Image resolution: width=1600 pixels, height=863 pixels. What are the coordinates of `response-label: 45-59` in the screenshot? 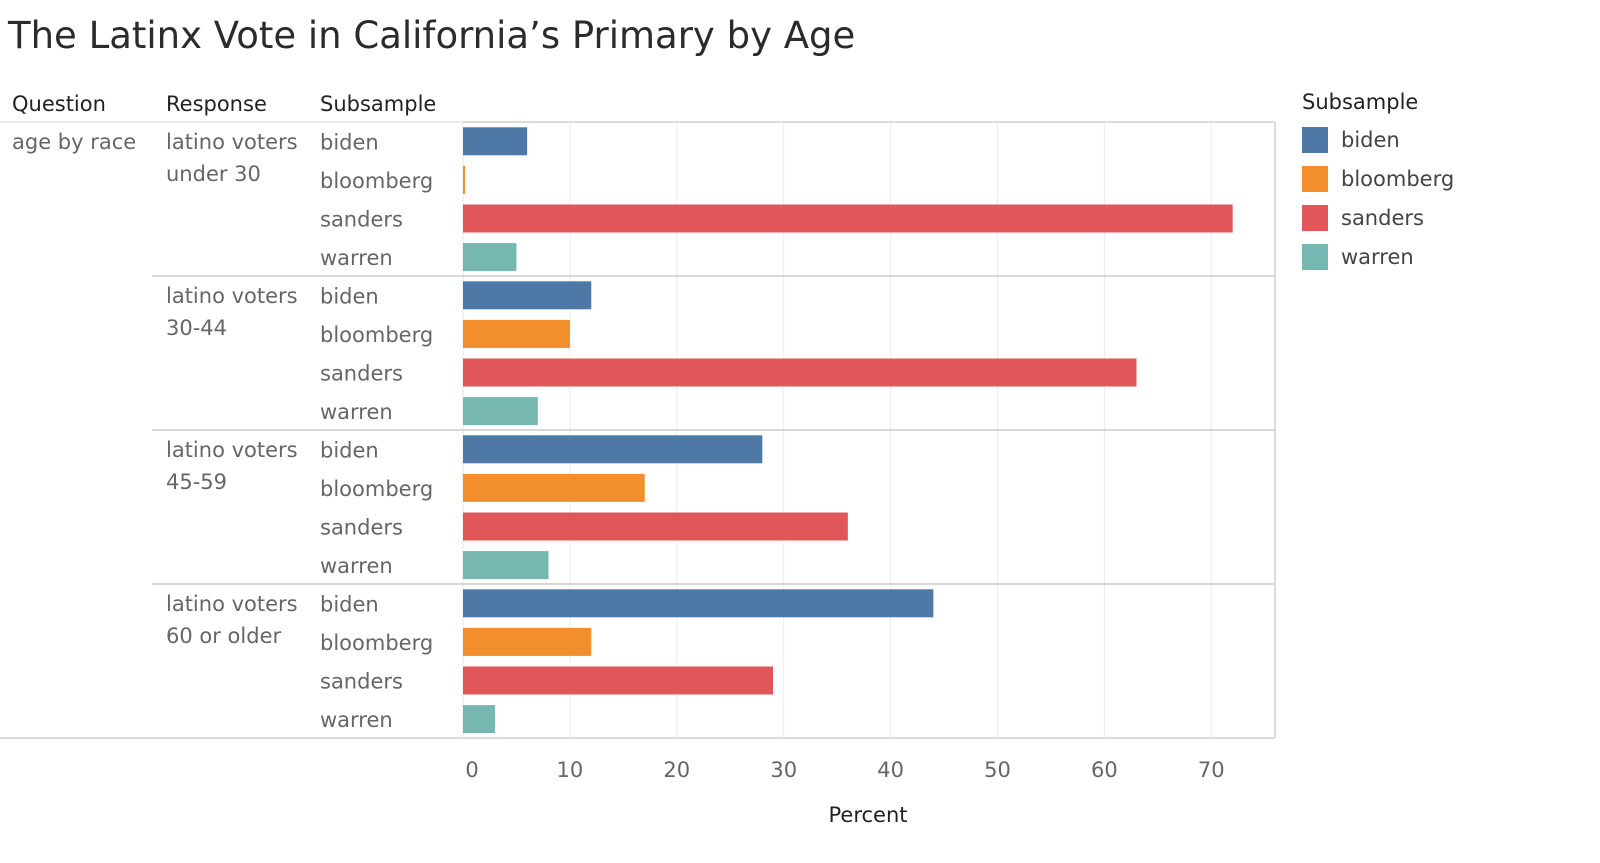 It's located at (196, 482).